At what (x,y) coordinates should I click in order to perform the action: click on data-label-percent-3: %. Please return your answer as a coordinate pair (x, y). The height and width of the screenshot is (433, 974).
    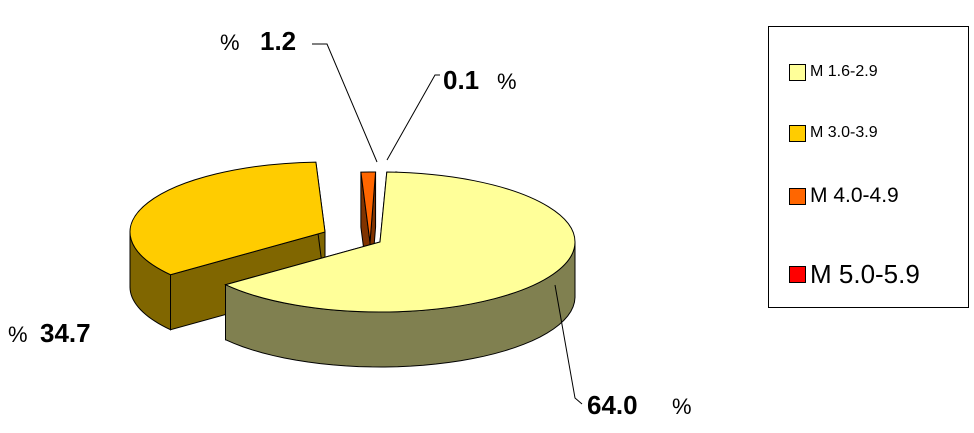
    Looking at the image, I should click on (230, 42).